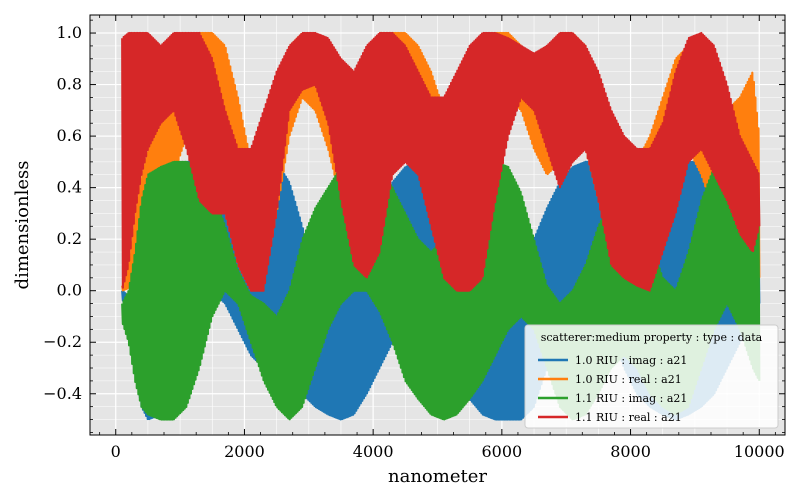 This screenshot has height=500, width=800. I want to click on legend-label: 1.1 RIU : imag : a21, so click(631, 398).